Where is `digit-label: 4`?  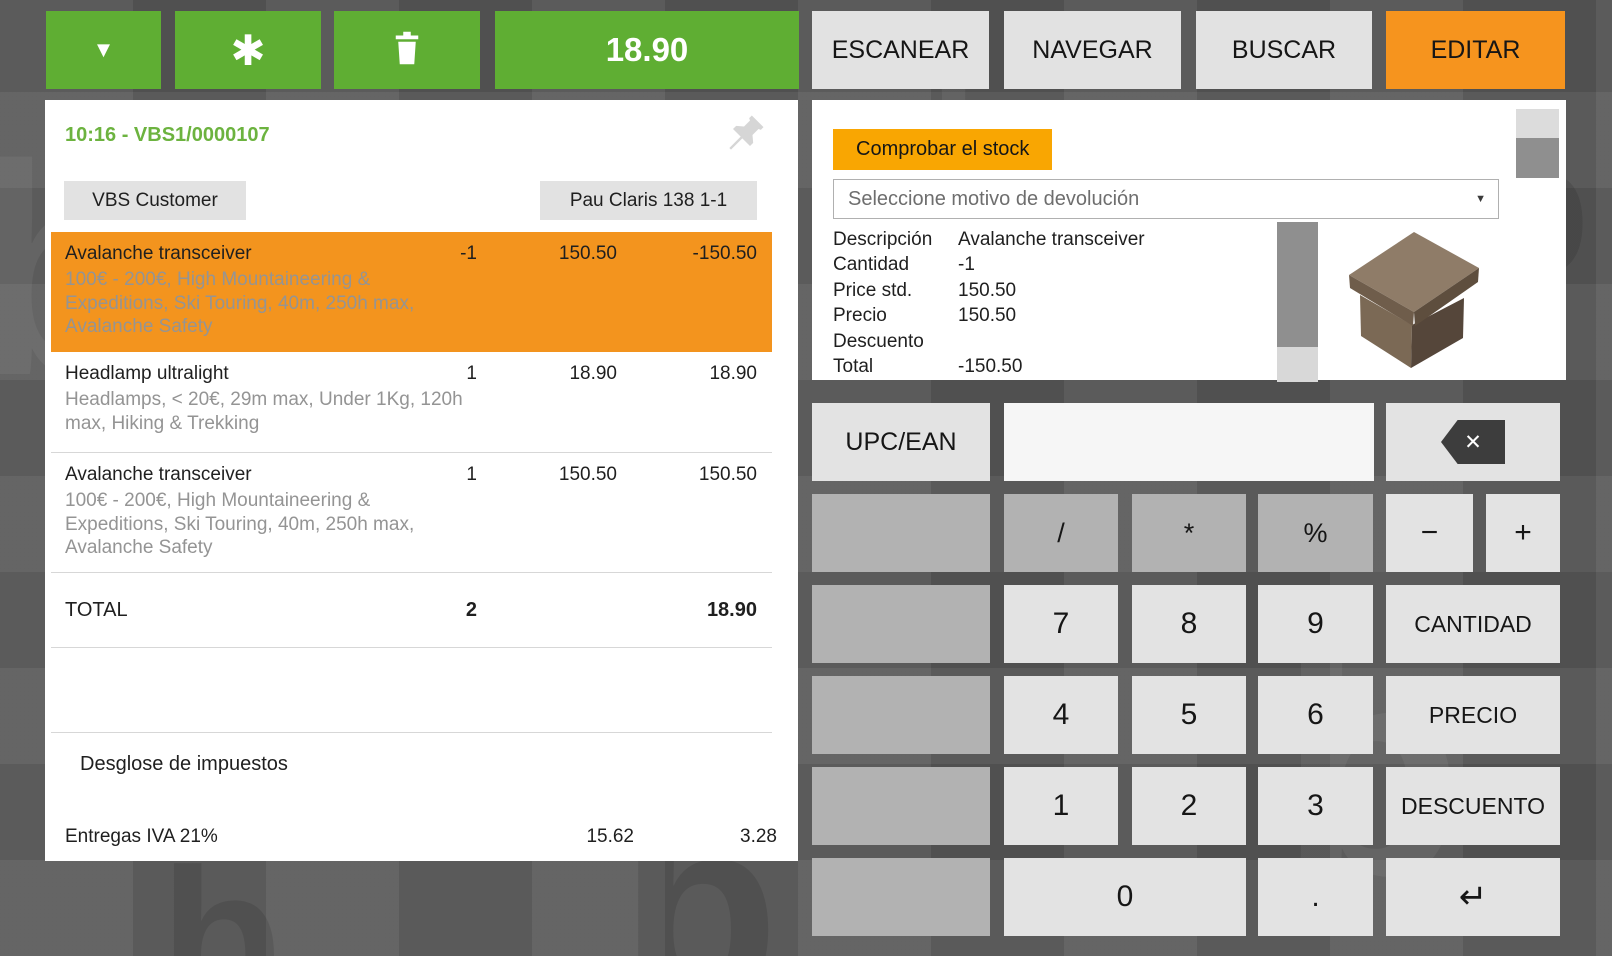 digit-label: 4 is located at coordinates (1061, 714).